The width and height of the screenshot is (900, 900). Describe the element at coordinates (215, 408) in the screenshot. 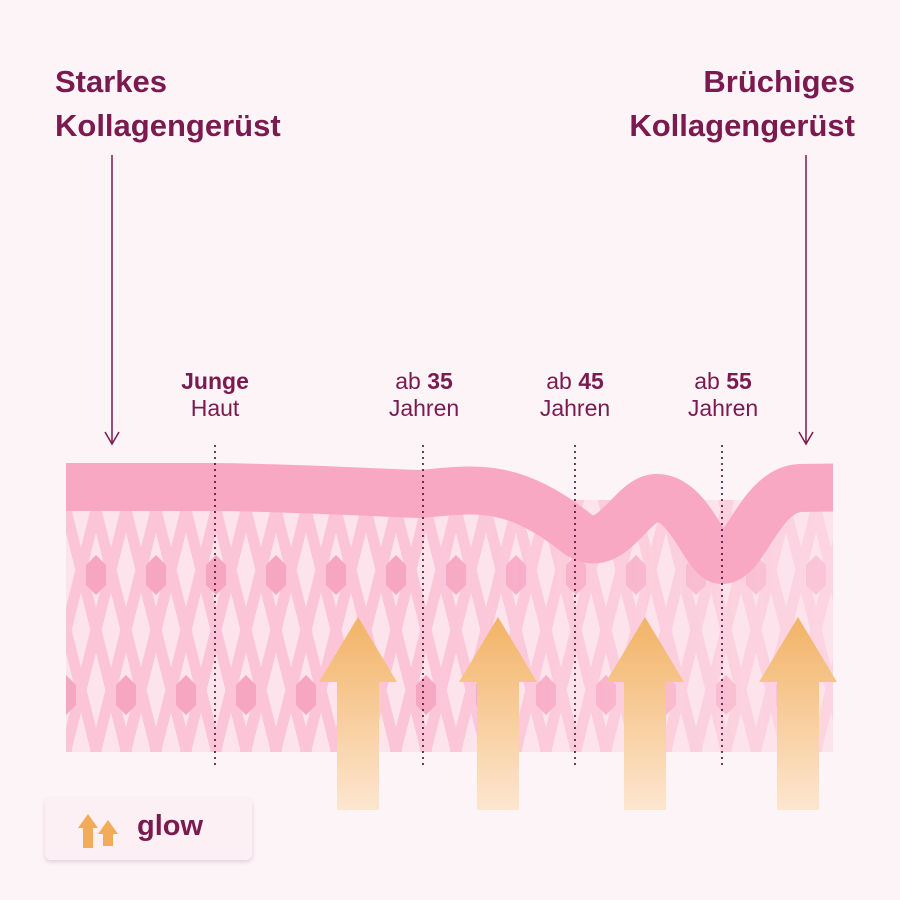

I see `stage-label: Haut` at that location.